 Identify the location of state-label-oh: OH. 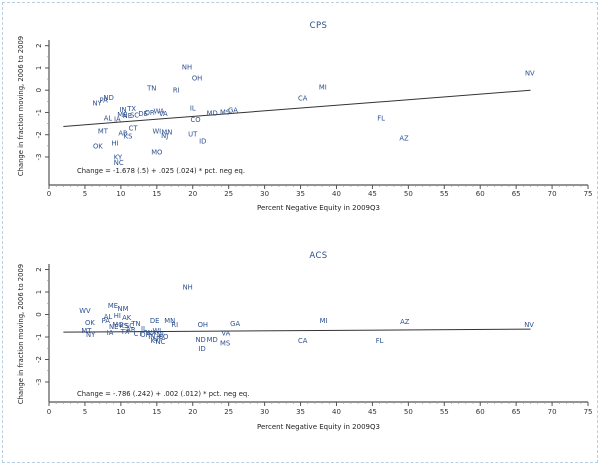
(203, 325).